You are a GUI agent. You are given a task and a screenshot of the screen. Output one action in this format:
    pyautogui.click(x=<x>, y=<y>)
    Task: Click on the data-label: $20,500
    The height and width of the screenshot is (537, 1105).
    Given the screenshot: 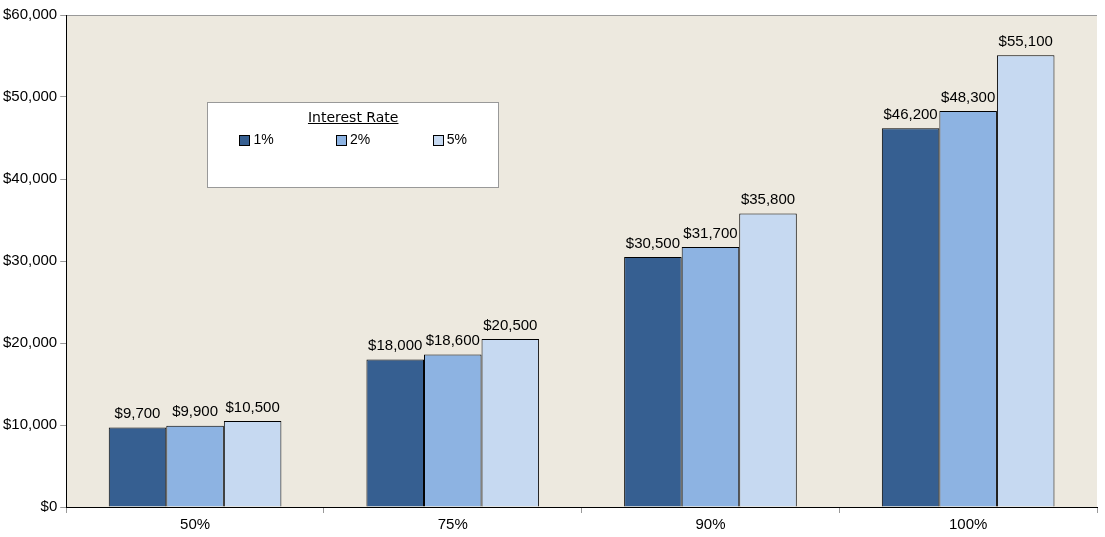 What is the action you would take?
    pyautogui.click(x=510, y=324)
    